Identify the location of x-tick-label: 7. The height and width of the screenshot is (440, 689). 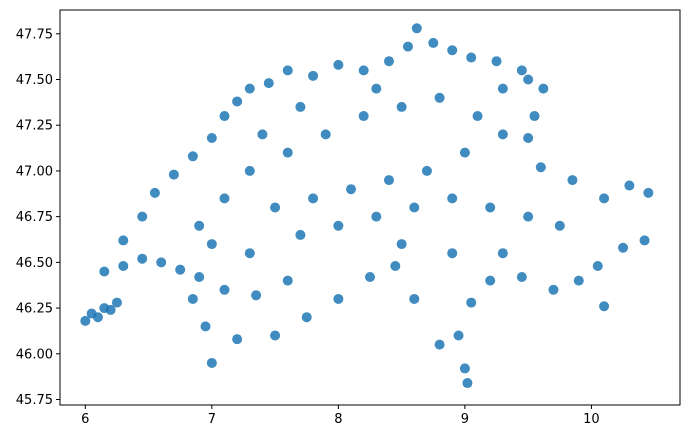
(212, 419).